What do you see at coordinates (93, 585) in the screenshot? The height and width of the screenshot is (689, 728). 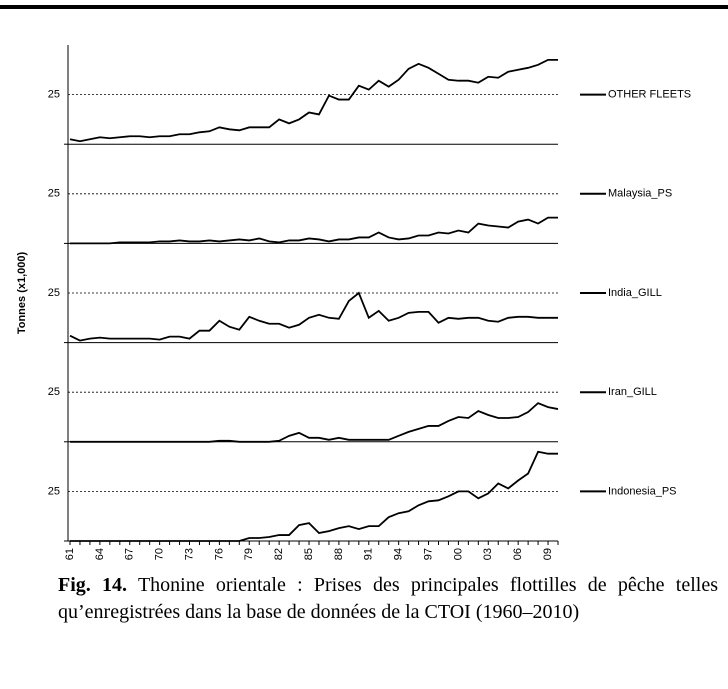 I see `caption-label: Fig. 14.` at bounding box center [93, 585].